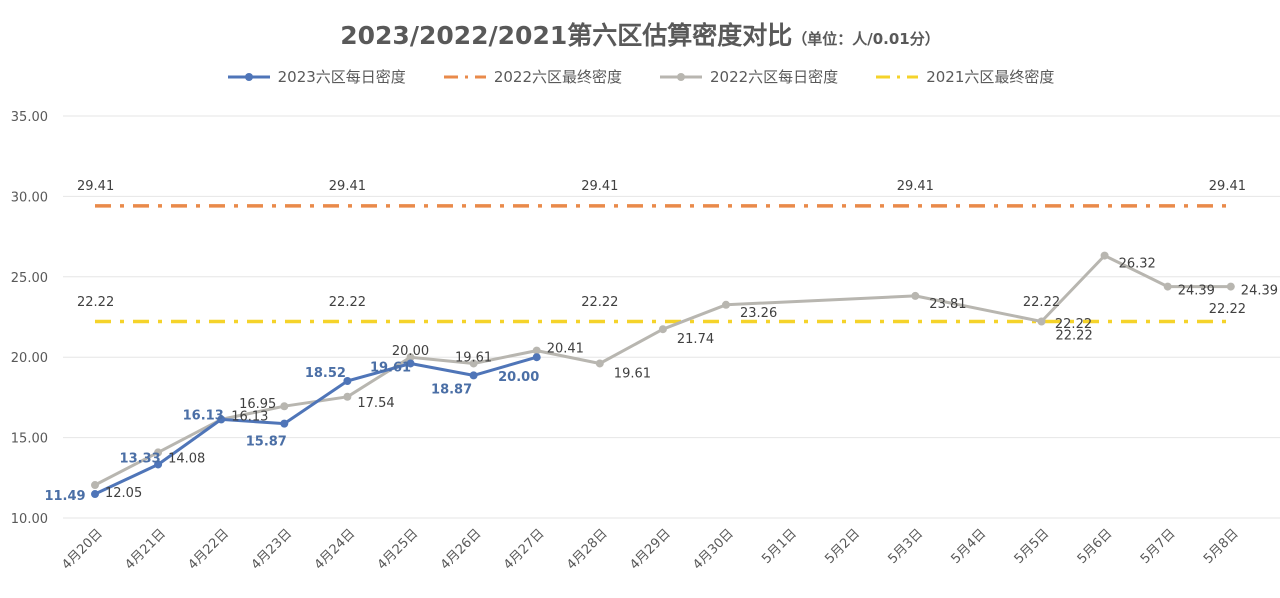  What do you see at coordinates (1074, 336) in the screenshot?
I see `data-label-2022-daily: 22.22` at bounding box center [1074, 336].